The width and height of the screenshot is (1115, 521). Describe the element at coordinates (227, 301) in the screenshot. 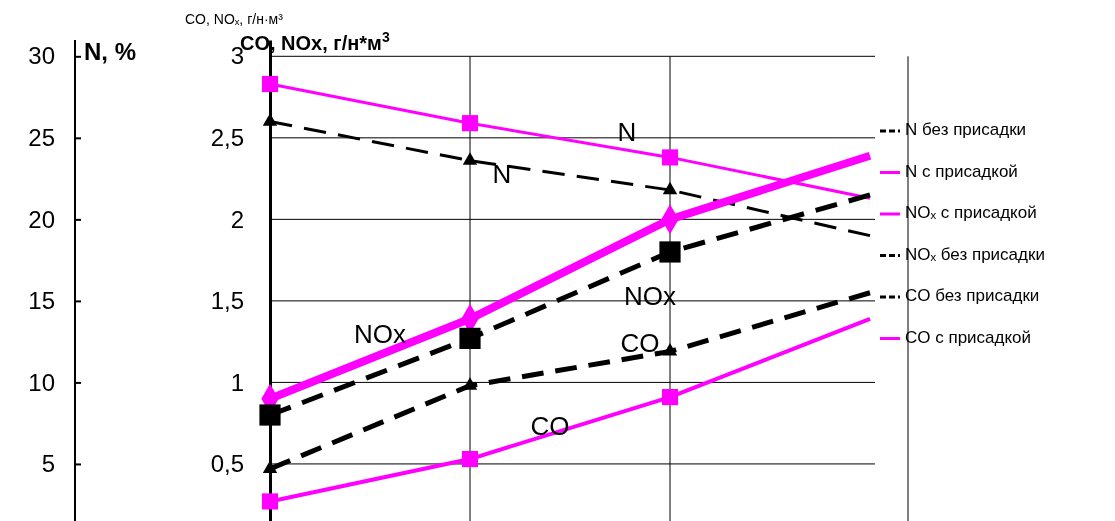

I see `y-tick-label: 1,5` at that location.